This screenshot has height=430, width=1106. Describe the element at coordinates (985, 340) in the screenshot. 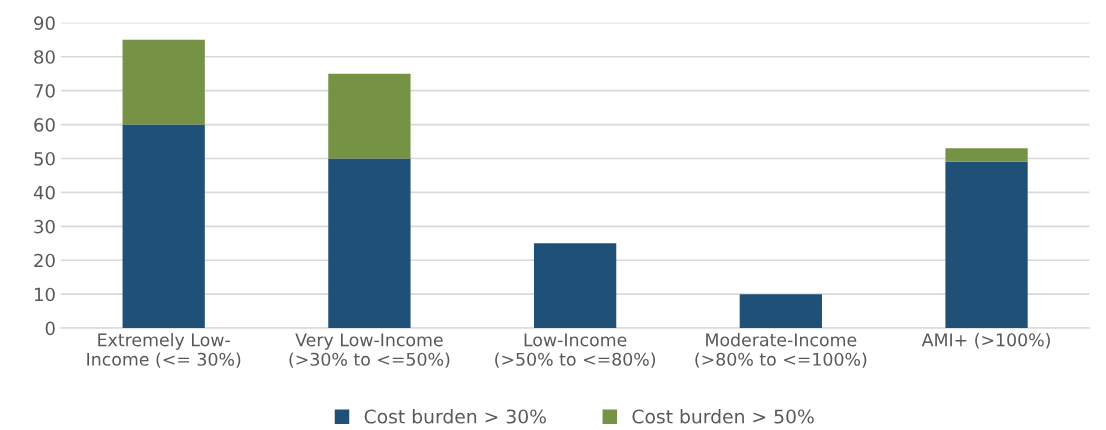

I see `x-tick-label: AMI+ (>100%)` at that location.